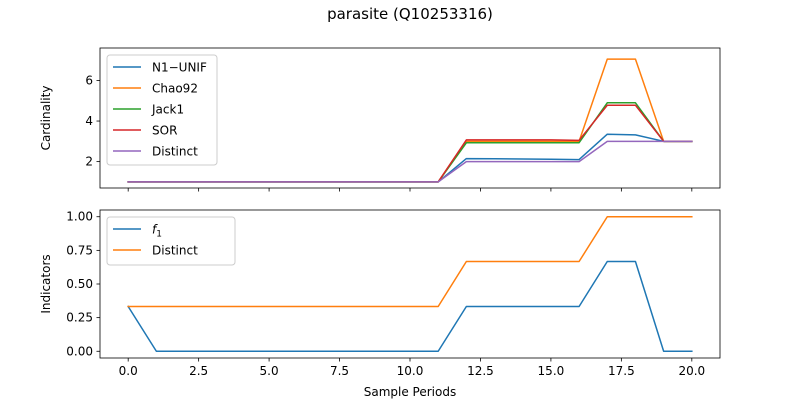 The width and height of the screenshot is (800, 400). I want to click on chart-1-x-tick-label: 10.0, so click(410, 371).